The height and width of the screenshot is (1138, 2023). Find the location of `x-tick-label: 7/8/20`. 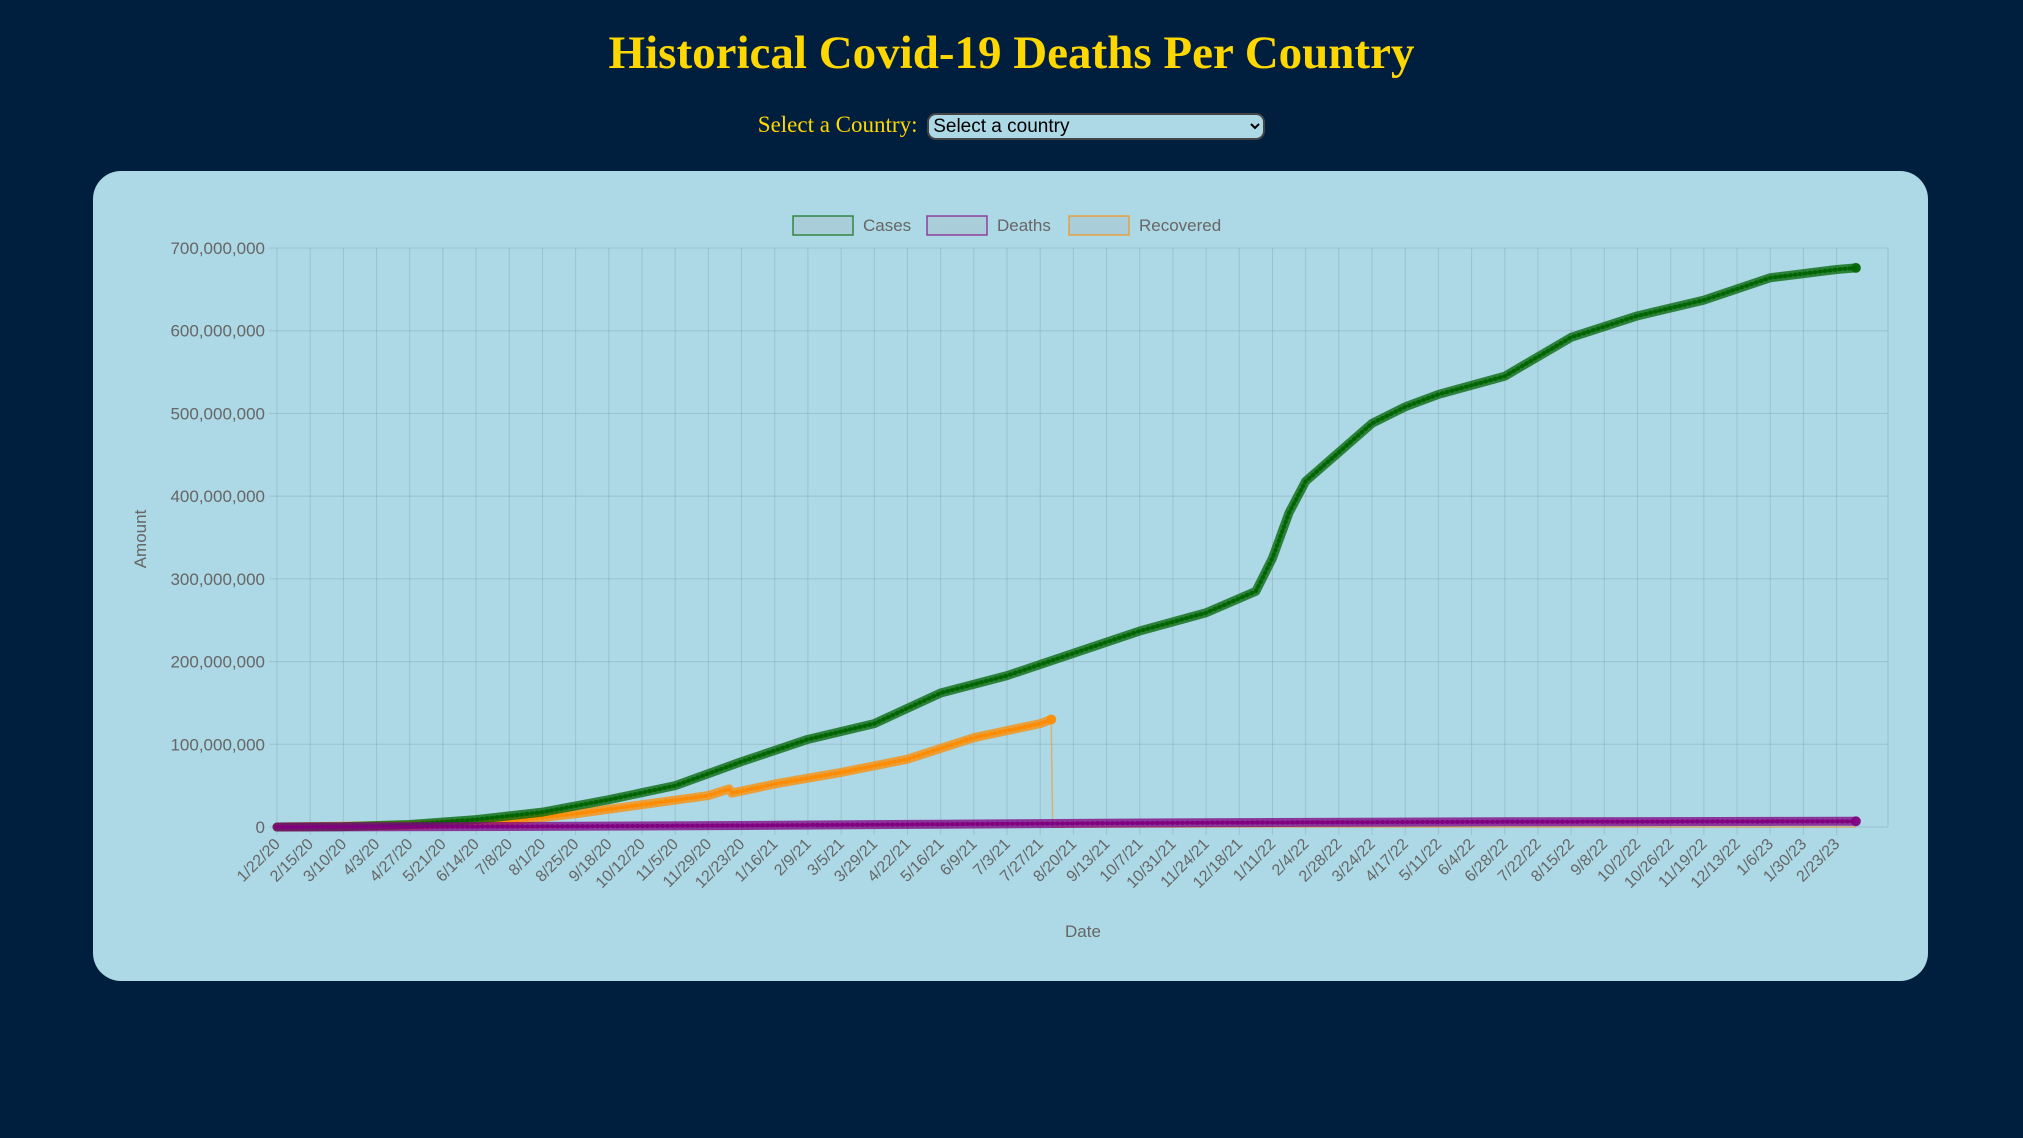

x-tick-label: 7/8/20 is located at coordinates (495, 858).